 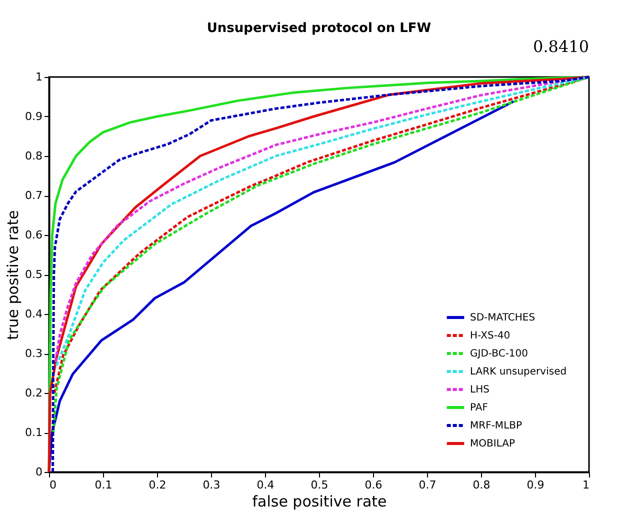 I want to click on y-tick-label: 0.8, so click(x=33, y=156).